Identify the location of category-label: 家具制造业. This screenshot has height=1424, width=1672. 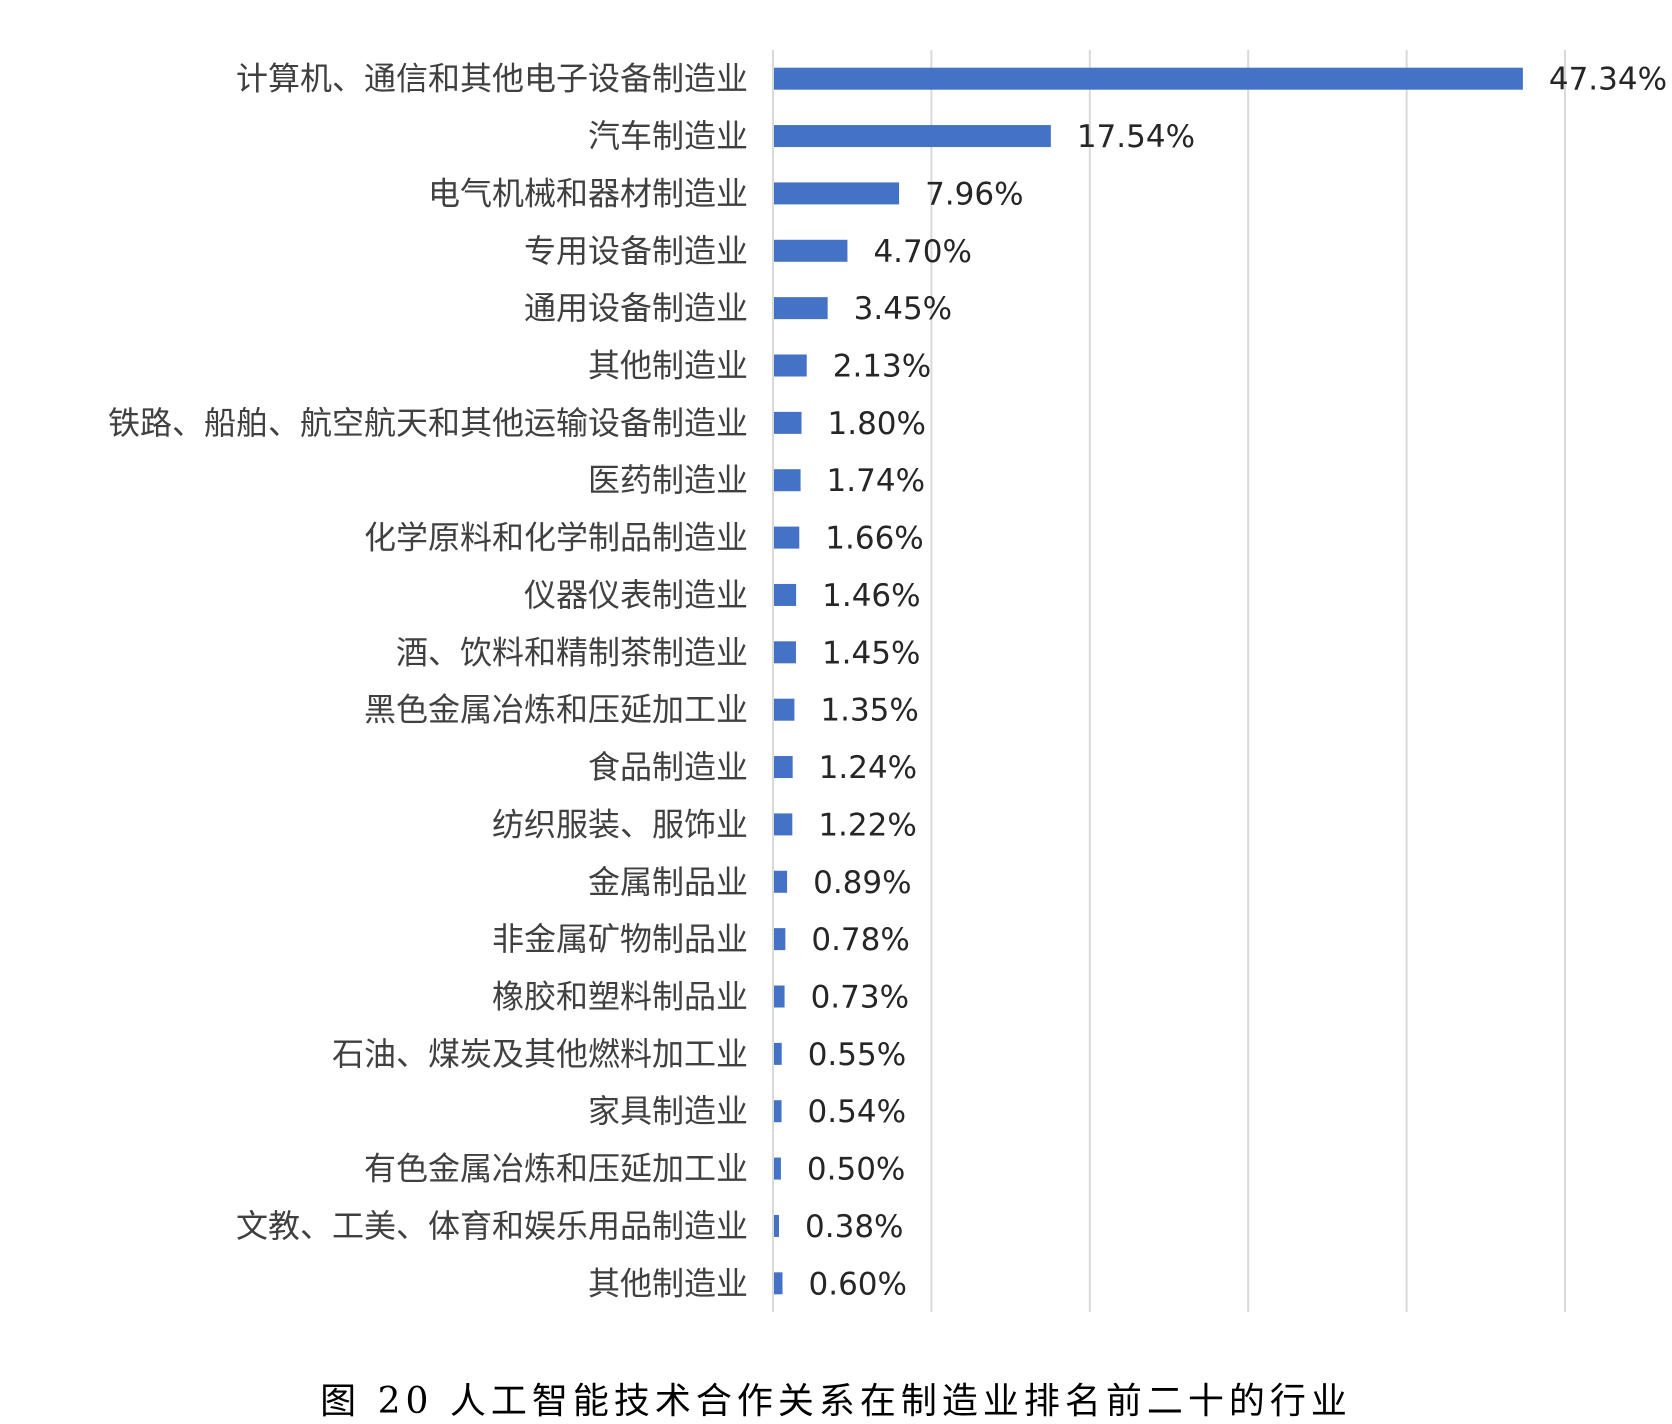
(668, 1111).